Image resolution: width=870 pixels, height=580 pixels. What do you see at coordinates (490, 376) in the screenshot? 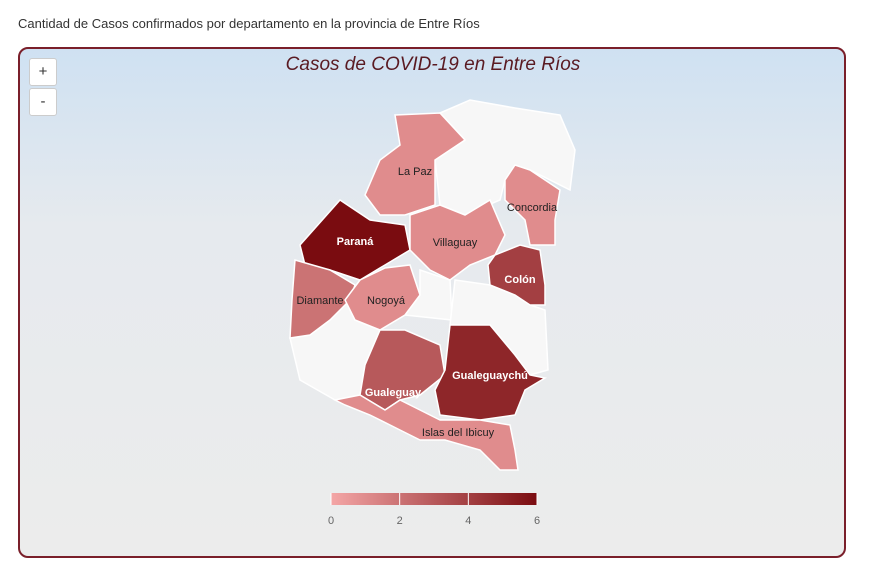
I see `department-label: Gualeguaychú` at bounding box center [490, 376].